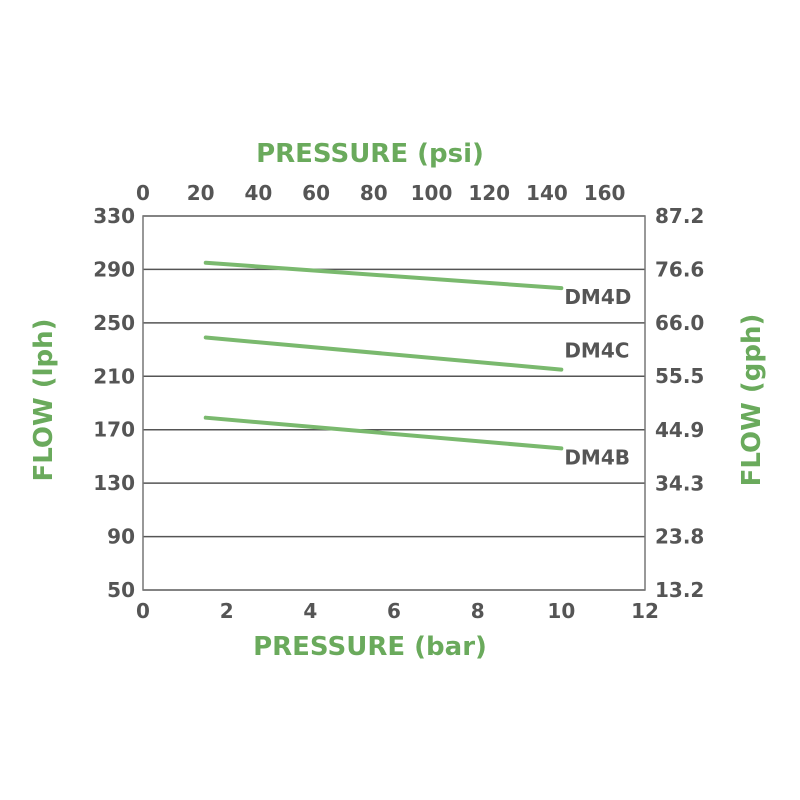 This screenshot has height=800, width=800. What do you see at coordinates (114, 269) in the screenshot?
I see `y-left-tick: 290` at bounding box center [114, 269].